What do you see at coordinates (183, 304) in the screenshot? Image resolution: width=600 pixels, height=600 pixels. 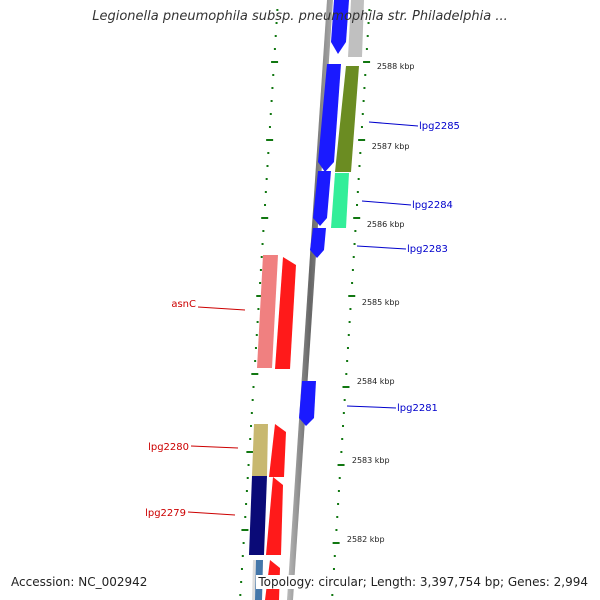 I see `gene-label-asnC: asnC` at bounding box center [183, 304].